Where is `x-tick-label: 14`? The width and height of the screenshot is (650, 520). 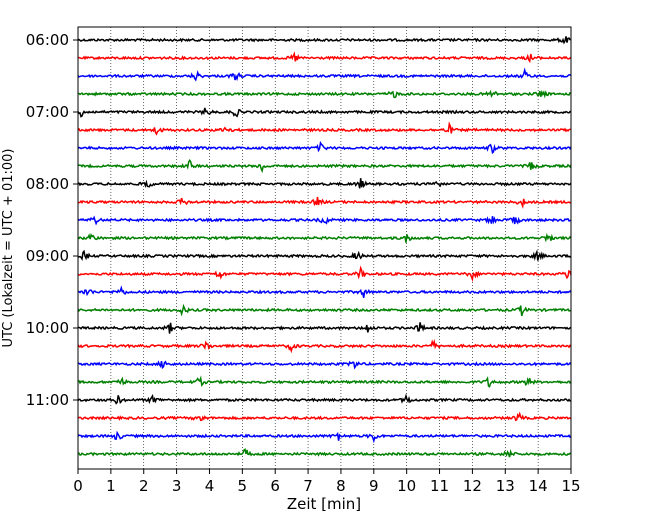
x-tick-label: 14 is located at coordinates (538, 486).